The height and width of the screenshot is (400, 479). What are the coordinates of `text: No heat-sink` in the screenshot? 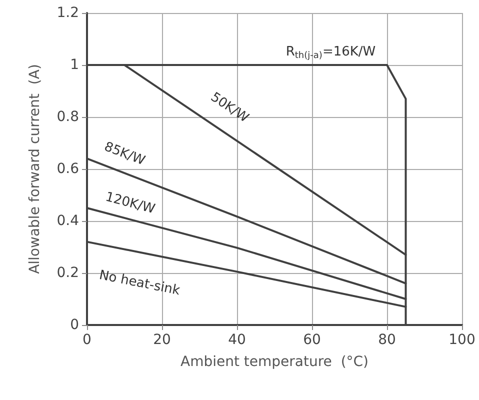 It's located at (140, 283).